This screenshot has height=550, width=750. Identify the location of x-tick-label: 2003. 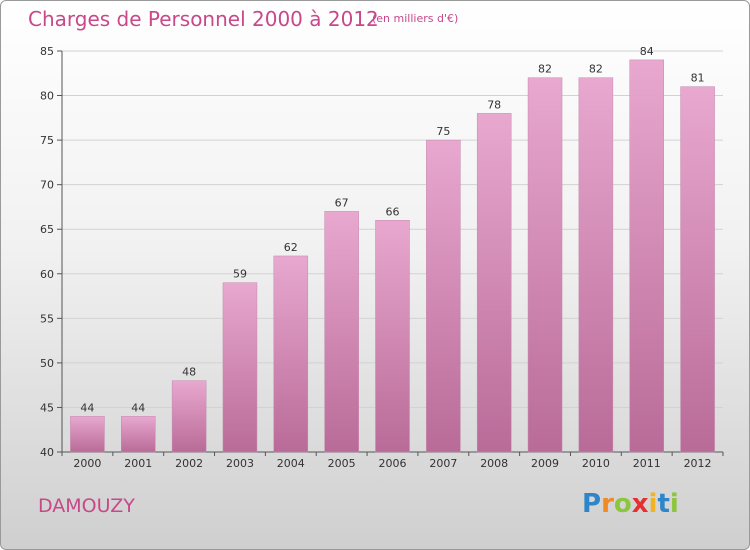
(240, 463).